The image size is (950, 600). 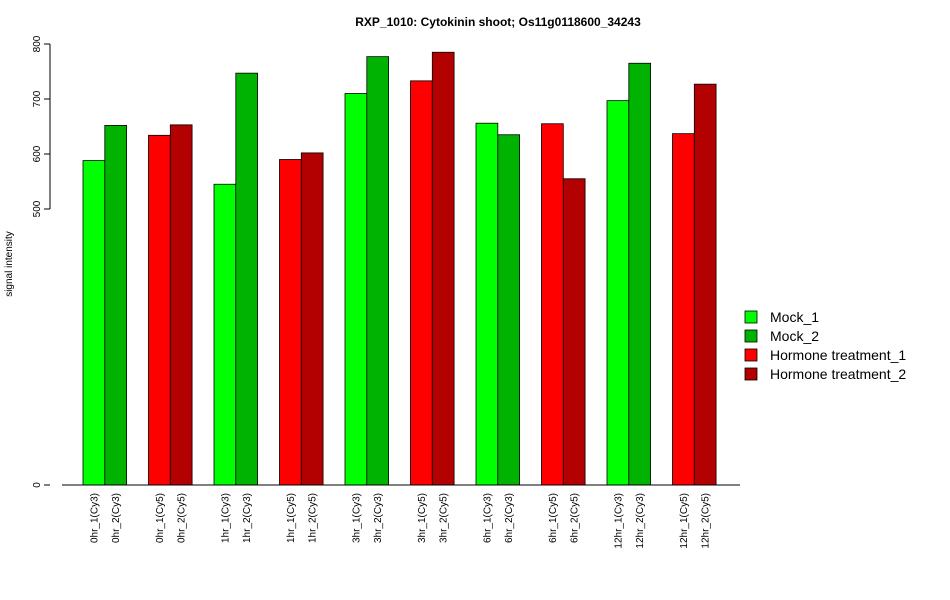 I want to click on x-tick-label: 12hr_1(Cy3), so click(x=618, y=521).